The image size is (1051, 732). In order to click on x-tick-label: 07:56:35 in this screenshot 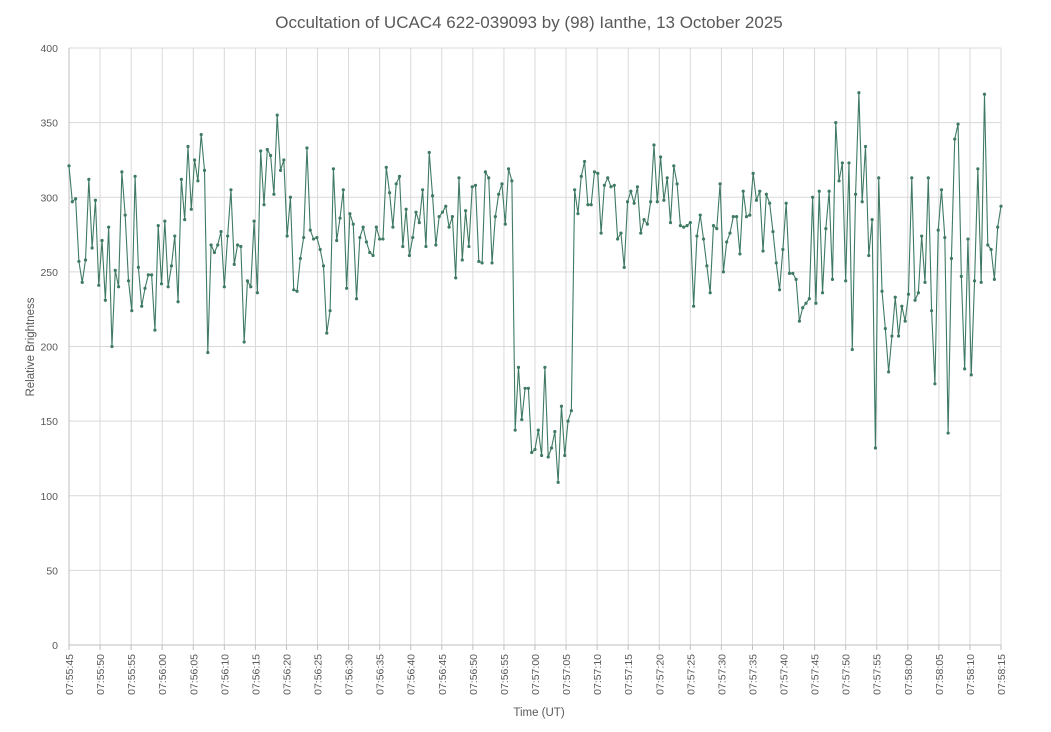, I will do `click(381, 674)`.